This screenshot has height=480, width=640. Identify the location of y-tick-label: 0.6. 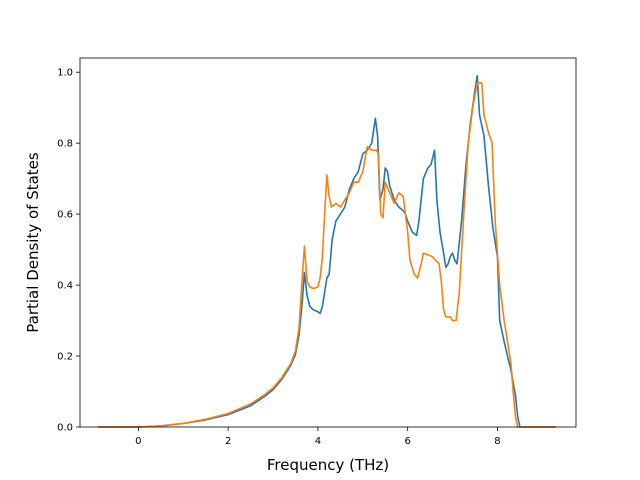
(65, 215).